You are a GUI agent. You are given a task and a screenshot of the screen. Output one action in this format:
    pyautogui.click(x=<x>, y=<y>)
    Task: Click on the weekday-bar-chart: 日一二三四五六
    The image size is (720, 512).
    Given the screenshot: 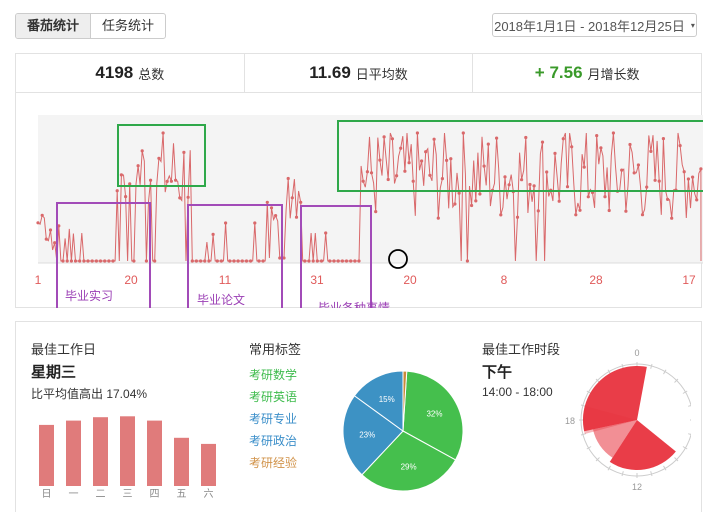 What is the action you would take?
    pyautogui.click(x=127, y=458)
    